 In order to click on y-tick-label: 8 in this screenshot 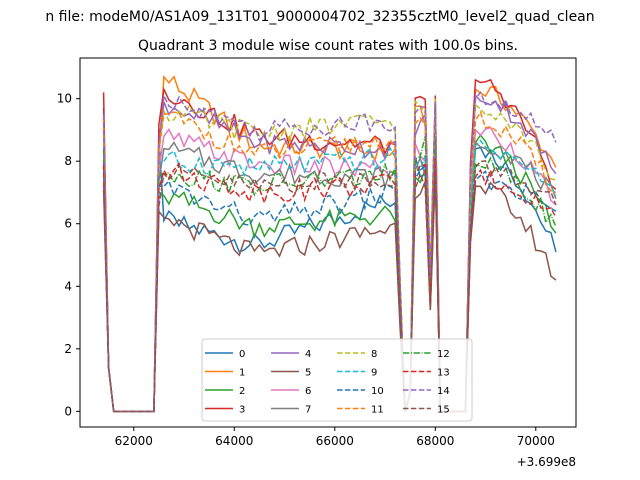, I will do `click(68, 161)`.